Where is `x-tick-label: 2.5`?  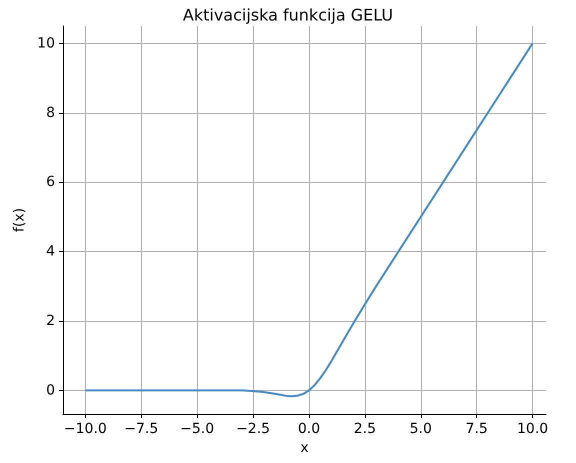 x-tick-label: 2.5 is located at coordinates (365, 429).